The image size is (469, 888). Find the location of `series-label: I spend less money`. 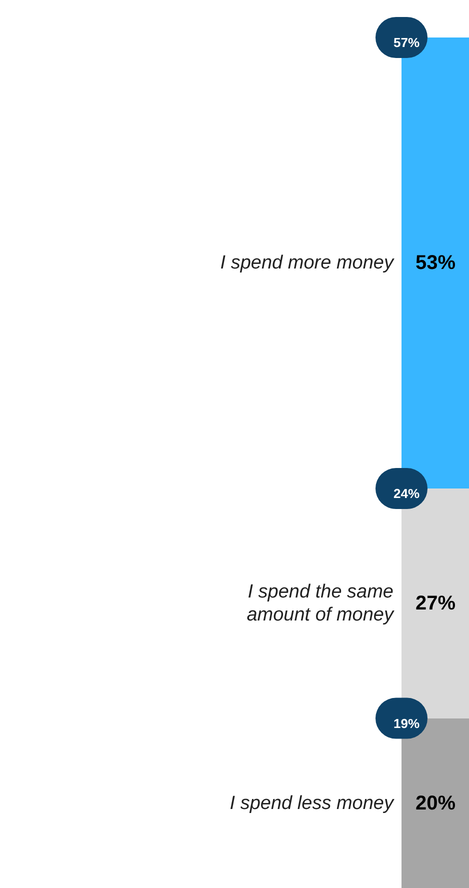

series-label: I spend less money is located at coordinates (312, 803).